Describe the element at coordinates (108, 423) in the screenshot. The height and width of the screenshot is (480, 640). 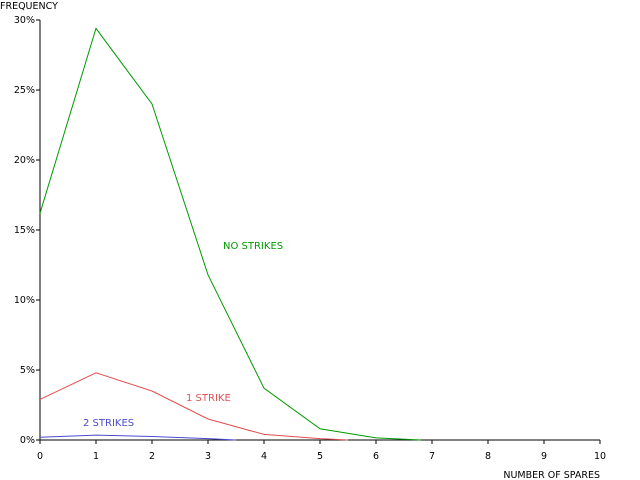
I see `series-label-2-strikes: 2 STRIKES` at that location.